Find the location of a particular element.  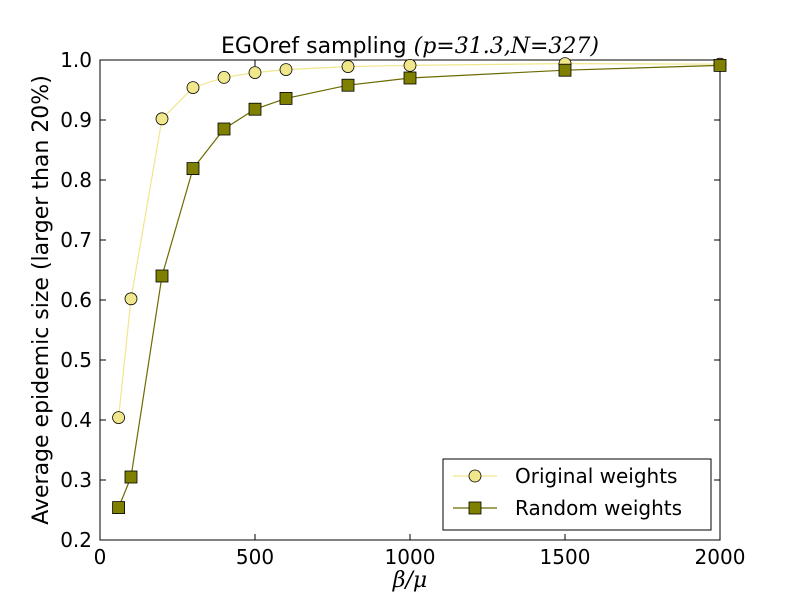

y-axis-label: Average epidemic size (larger than 20%) is located at coordinates (41, 300).